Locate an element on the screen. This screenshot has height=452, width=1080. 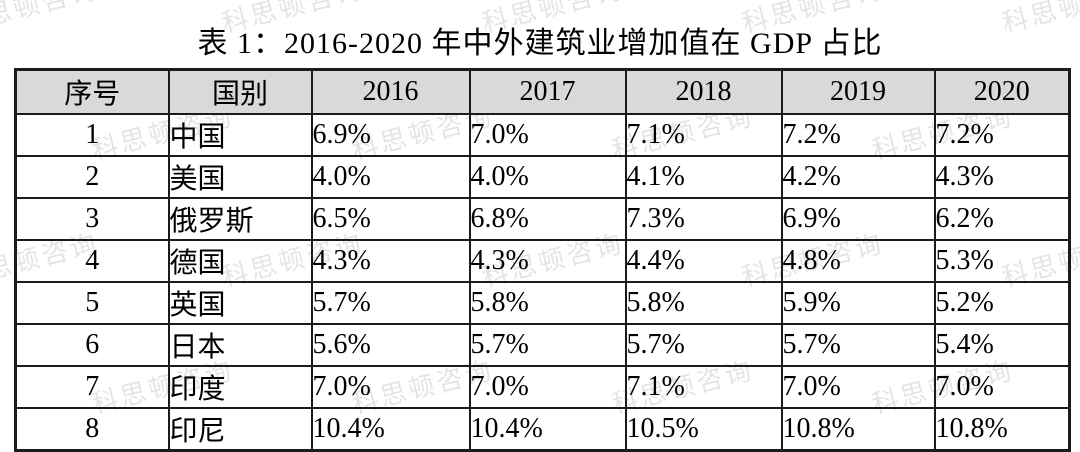
column-header: 2019 is located at coordinates (858, 91).